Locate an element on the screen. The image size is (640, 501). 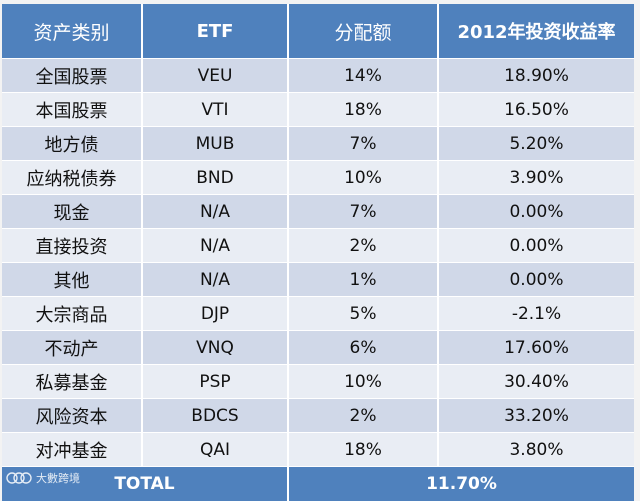
header-category: 资产类别 is located at coordinates (72, 31).